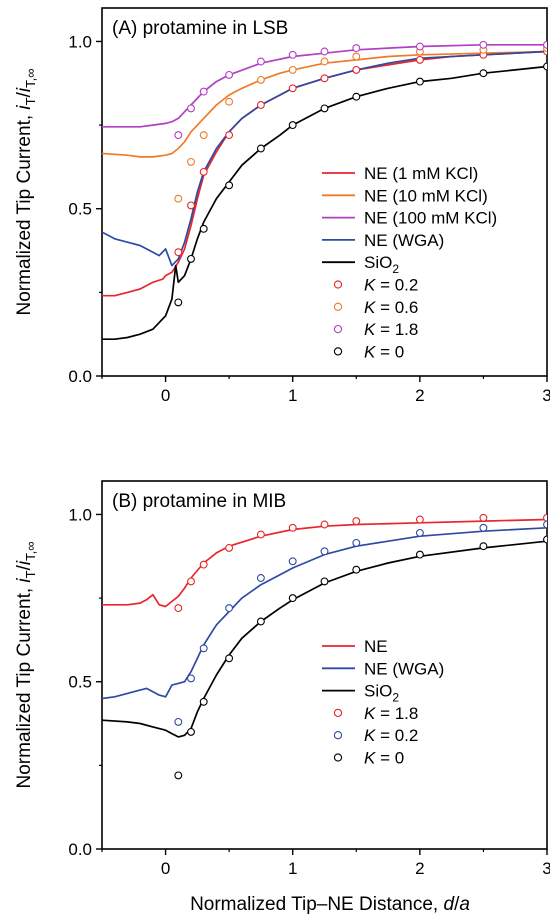 The width and height of the screenshot is (550, 922). Describe the element at coordinates (324, 563) in the screenshot. I see `series-line-b-ne` at that location.